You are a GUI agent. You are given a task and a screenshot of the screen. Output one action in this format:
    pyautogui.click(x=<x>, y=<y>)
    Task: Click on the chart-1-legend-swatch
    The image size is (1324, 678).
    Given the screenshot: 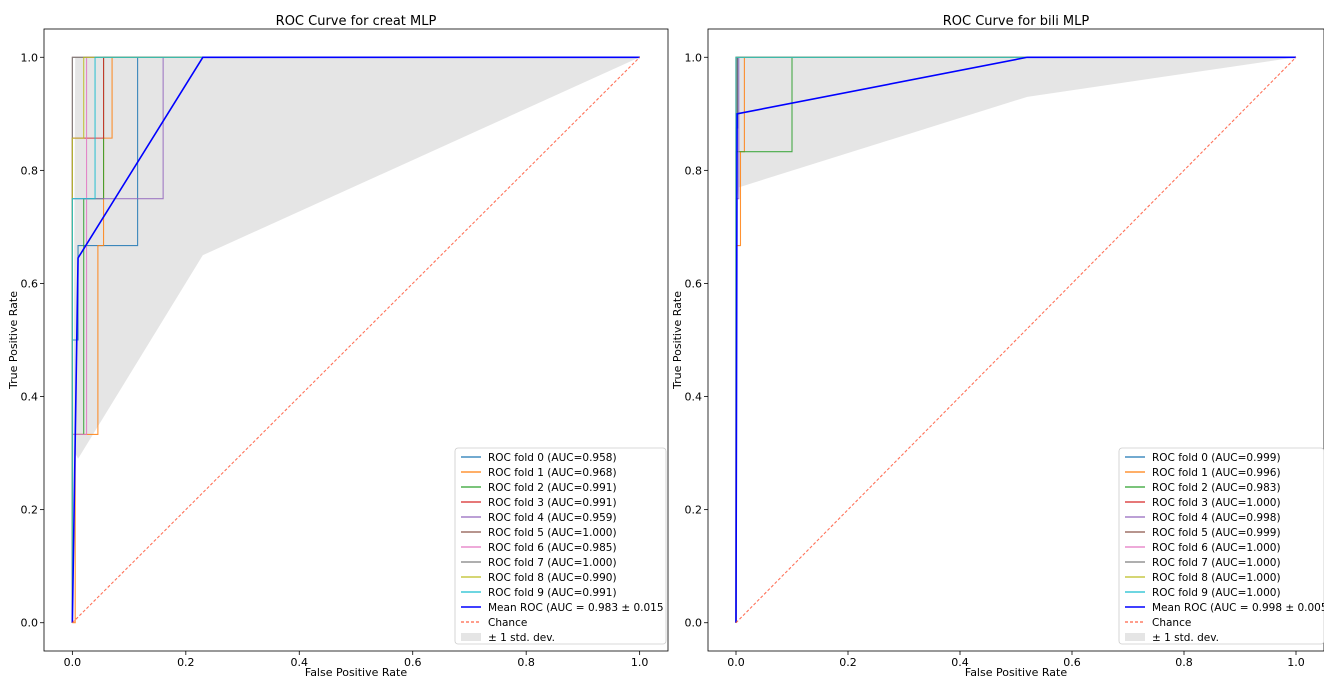 What is the action you would take?
    pyautogui.click(x=1135, y=637)
    